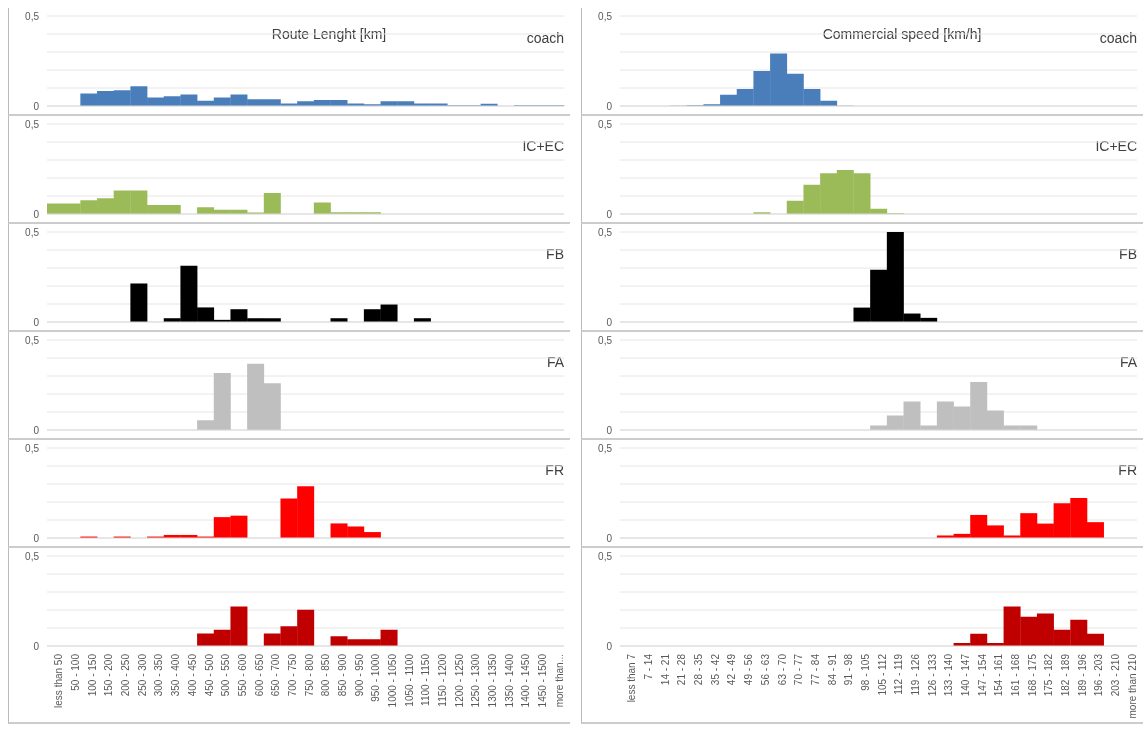 The width and height of the screenshot is (1143, 733). I want to click on x-tick-label: 49 - 56, so click(749, 669).